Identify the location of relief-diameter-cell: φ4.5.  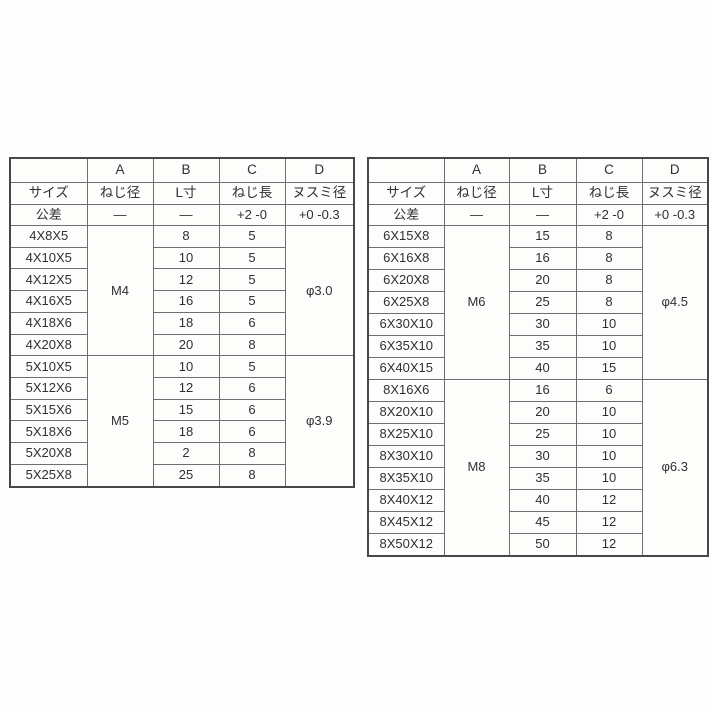
(675, 302).